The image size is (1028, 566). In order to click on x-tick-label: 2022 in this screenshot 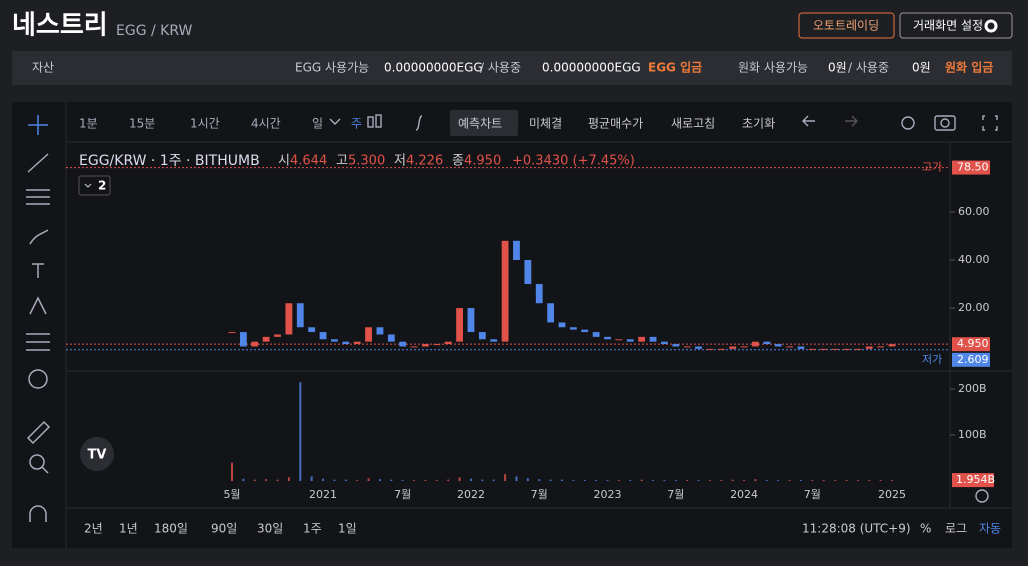, I will do `click(471, 494)`.